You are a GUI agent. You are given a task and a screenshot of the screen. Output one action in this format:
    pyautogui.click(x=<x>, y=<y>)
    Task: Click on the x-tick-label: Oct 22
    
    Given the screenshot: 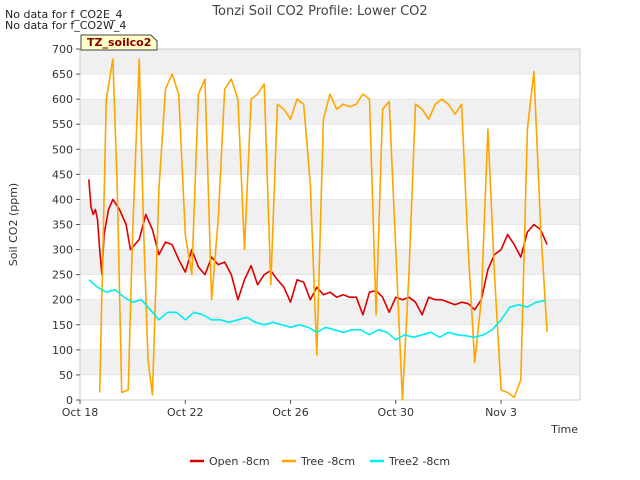 What is the action you would take?
    pyautogui.click(x=185, y=412)
    